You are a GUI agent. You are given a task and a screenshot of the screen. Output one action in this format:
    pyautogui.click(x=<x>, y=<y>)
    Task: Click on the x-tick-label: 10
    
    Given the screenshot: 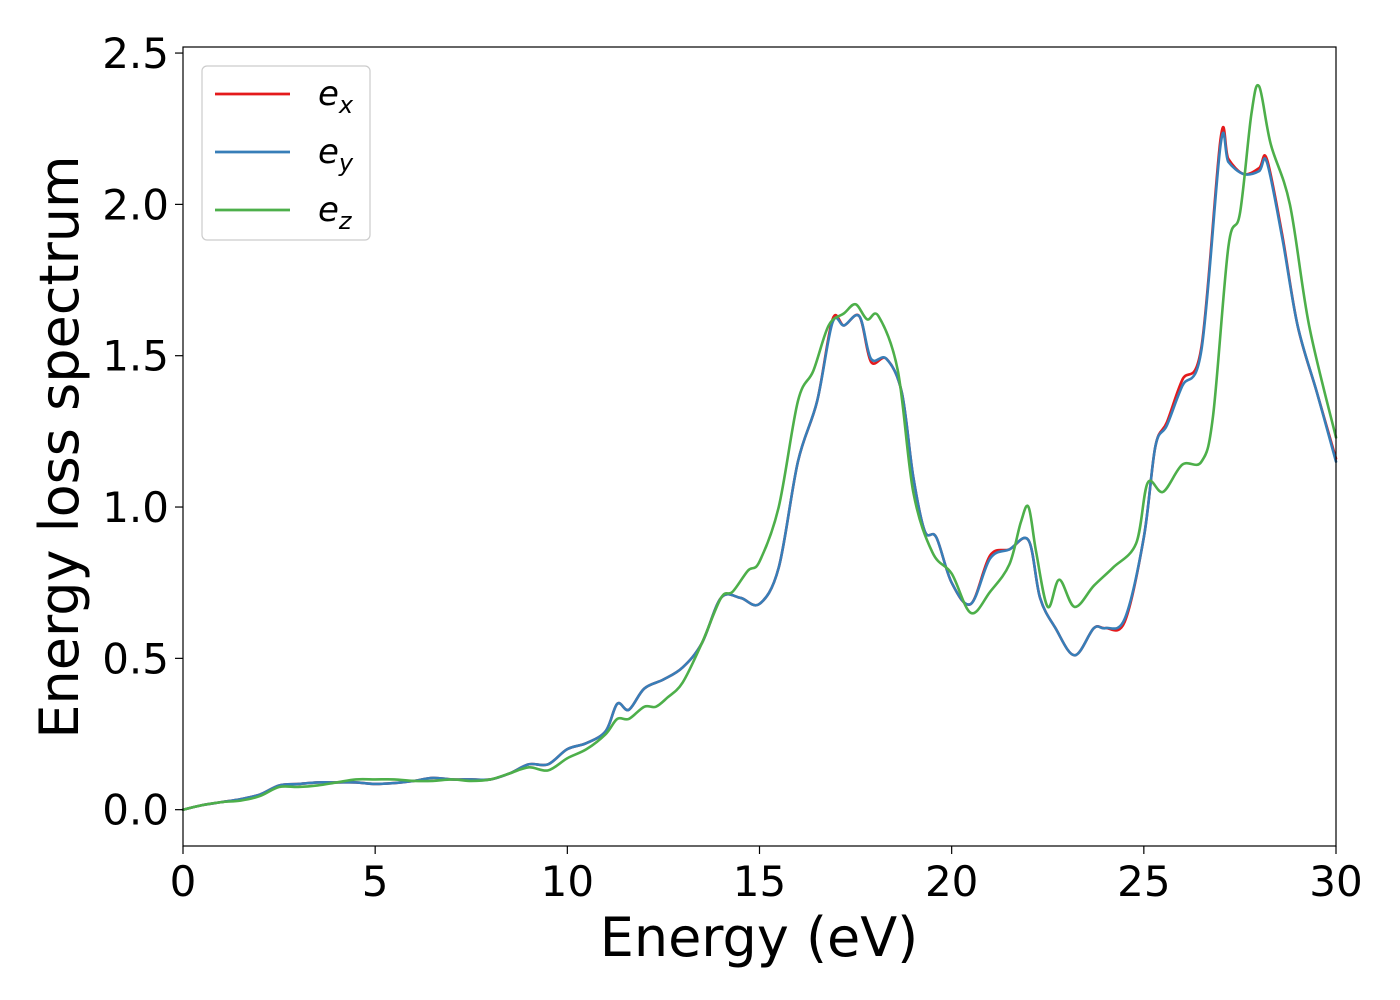 What is the action you would take?
    pyautogui.click(x=567, y=881)
    